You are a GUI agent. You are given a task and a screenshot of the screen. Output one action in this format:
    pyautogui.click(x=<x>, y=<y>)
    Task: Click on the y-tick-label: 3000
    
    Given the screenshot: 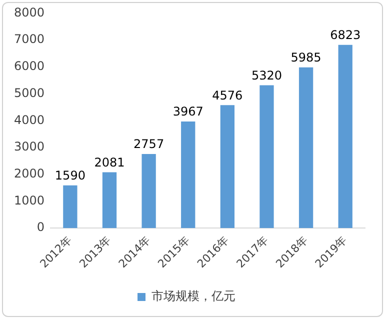 What is the action you would take?
    pyautogui.click(x=29, y=147)
    